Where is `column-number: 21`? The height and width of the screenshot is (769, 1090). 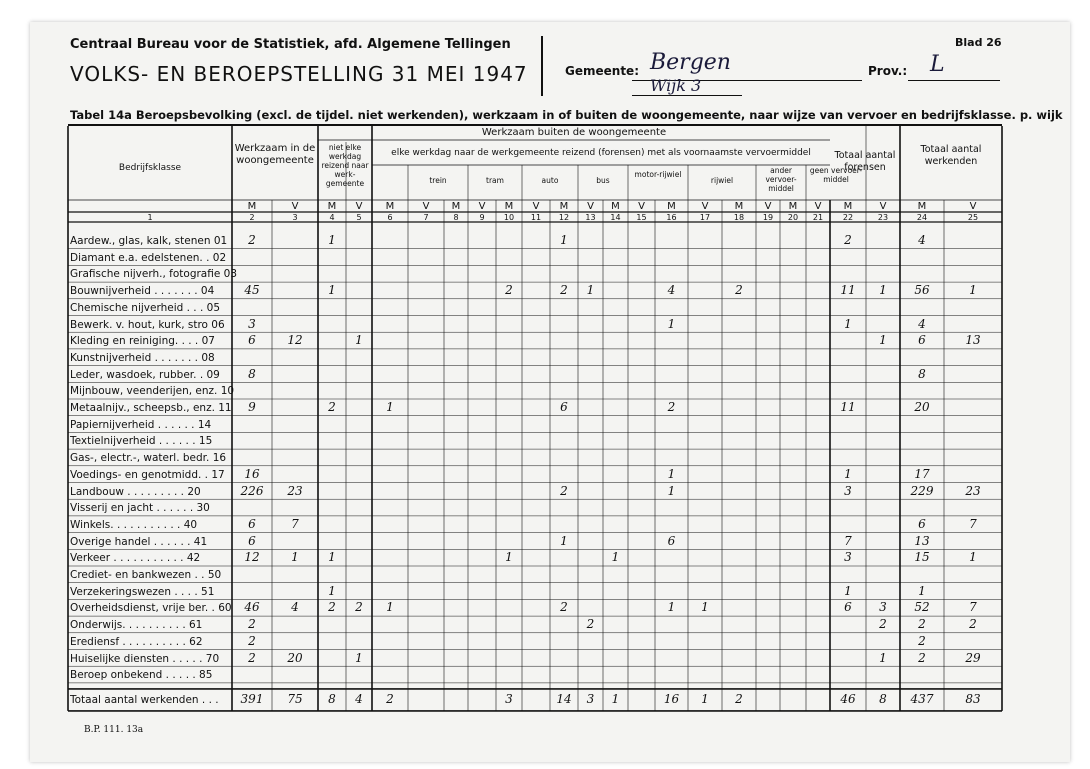 column-number: 21 is located at coordinates (818, 217).